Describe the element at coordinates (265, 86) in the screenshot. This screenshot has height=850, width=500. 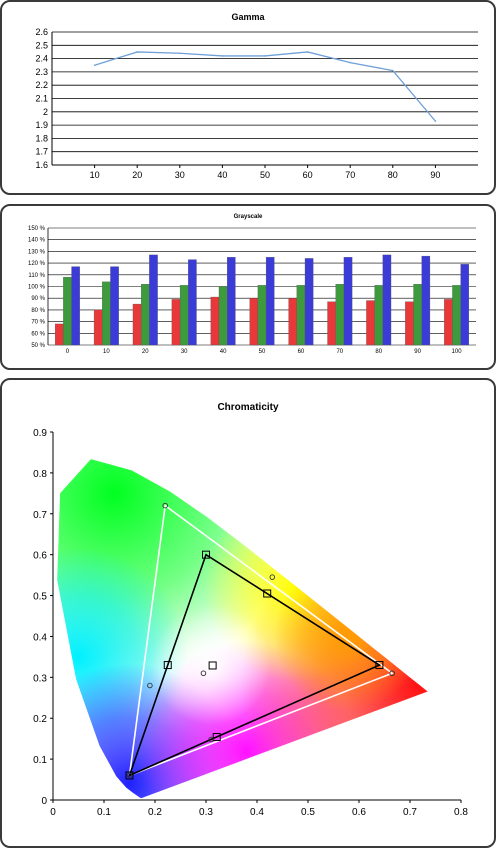
I see `gamma-series-line` at that location.